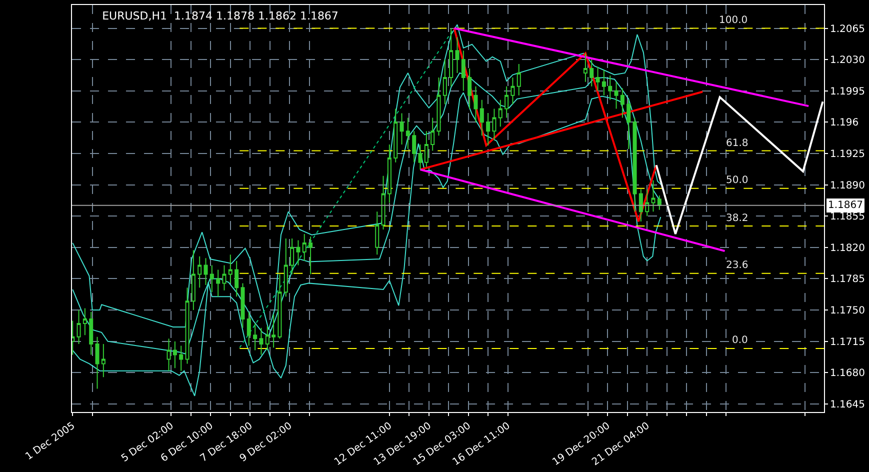 The width and height of the screenshot is (869, 472). Describe the element at coordinates (737, 218) in the screenshot. I see `series-label: 38.2` at that location.